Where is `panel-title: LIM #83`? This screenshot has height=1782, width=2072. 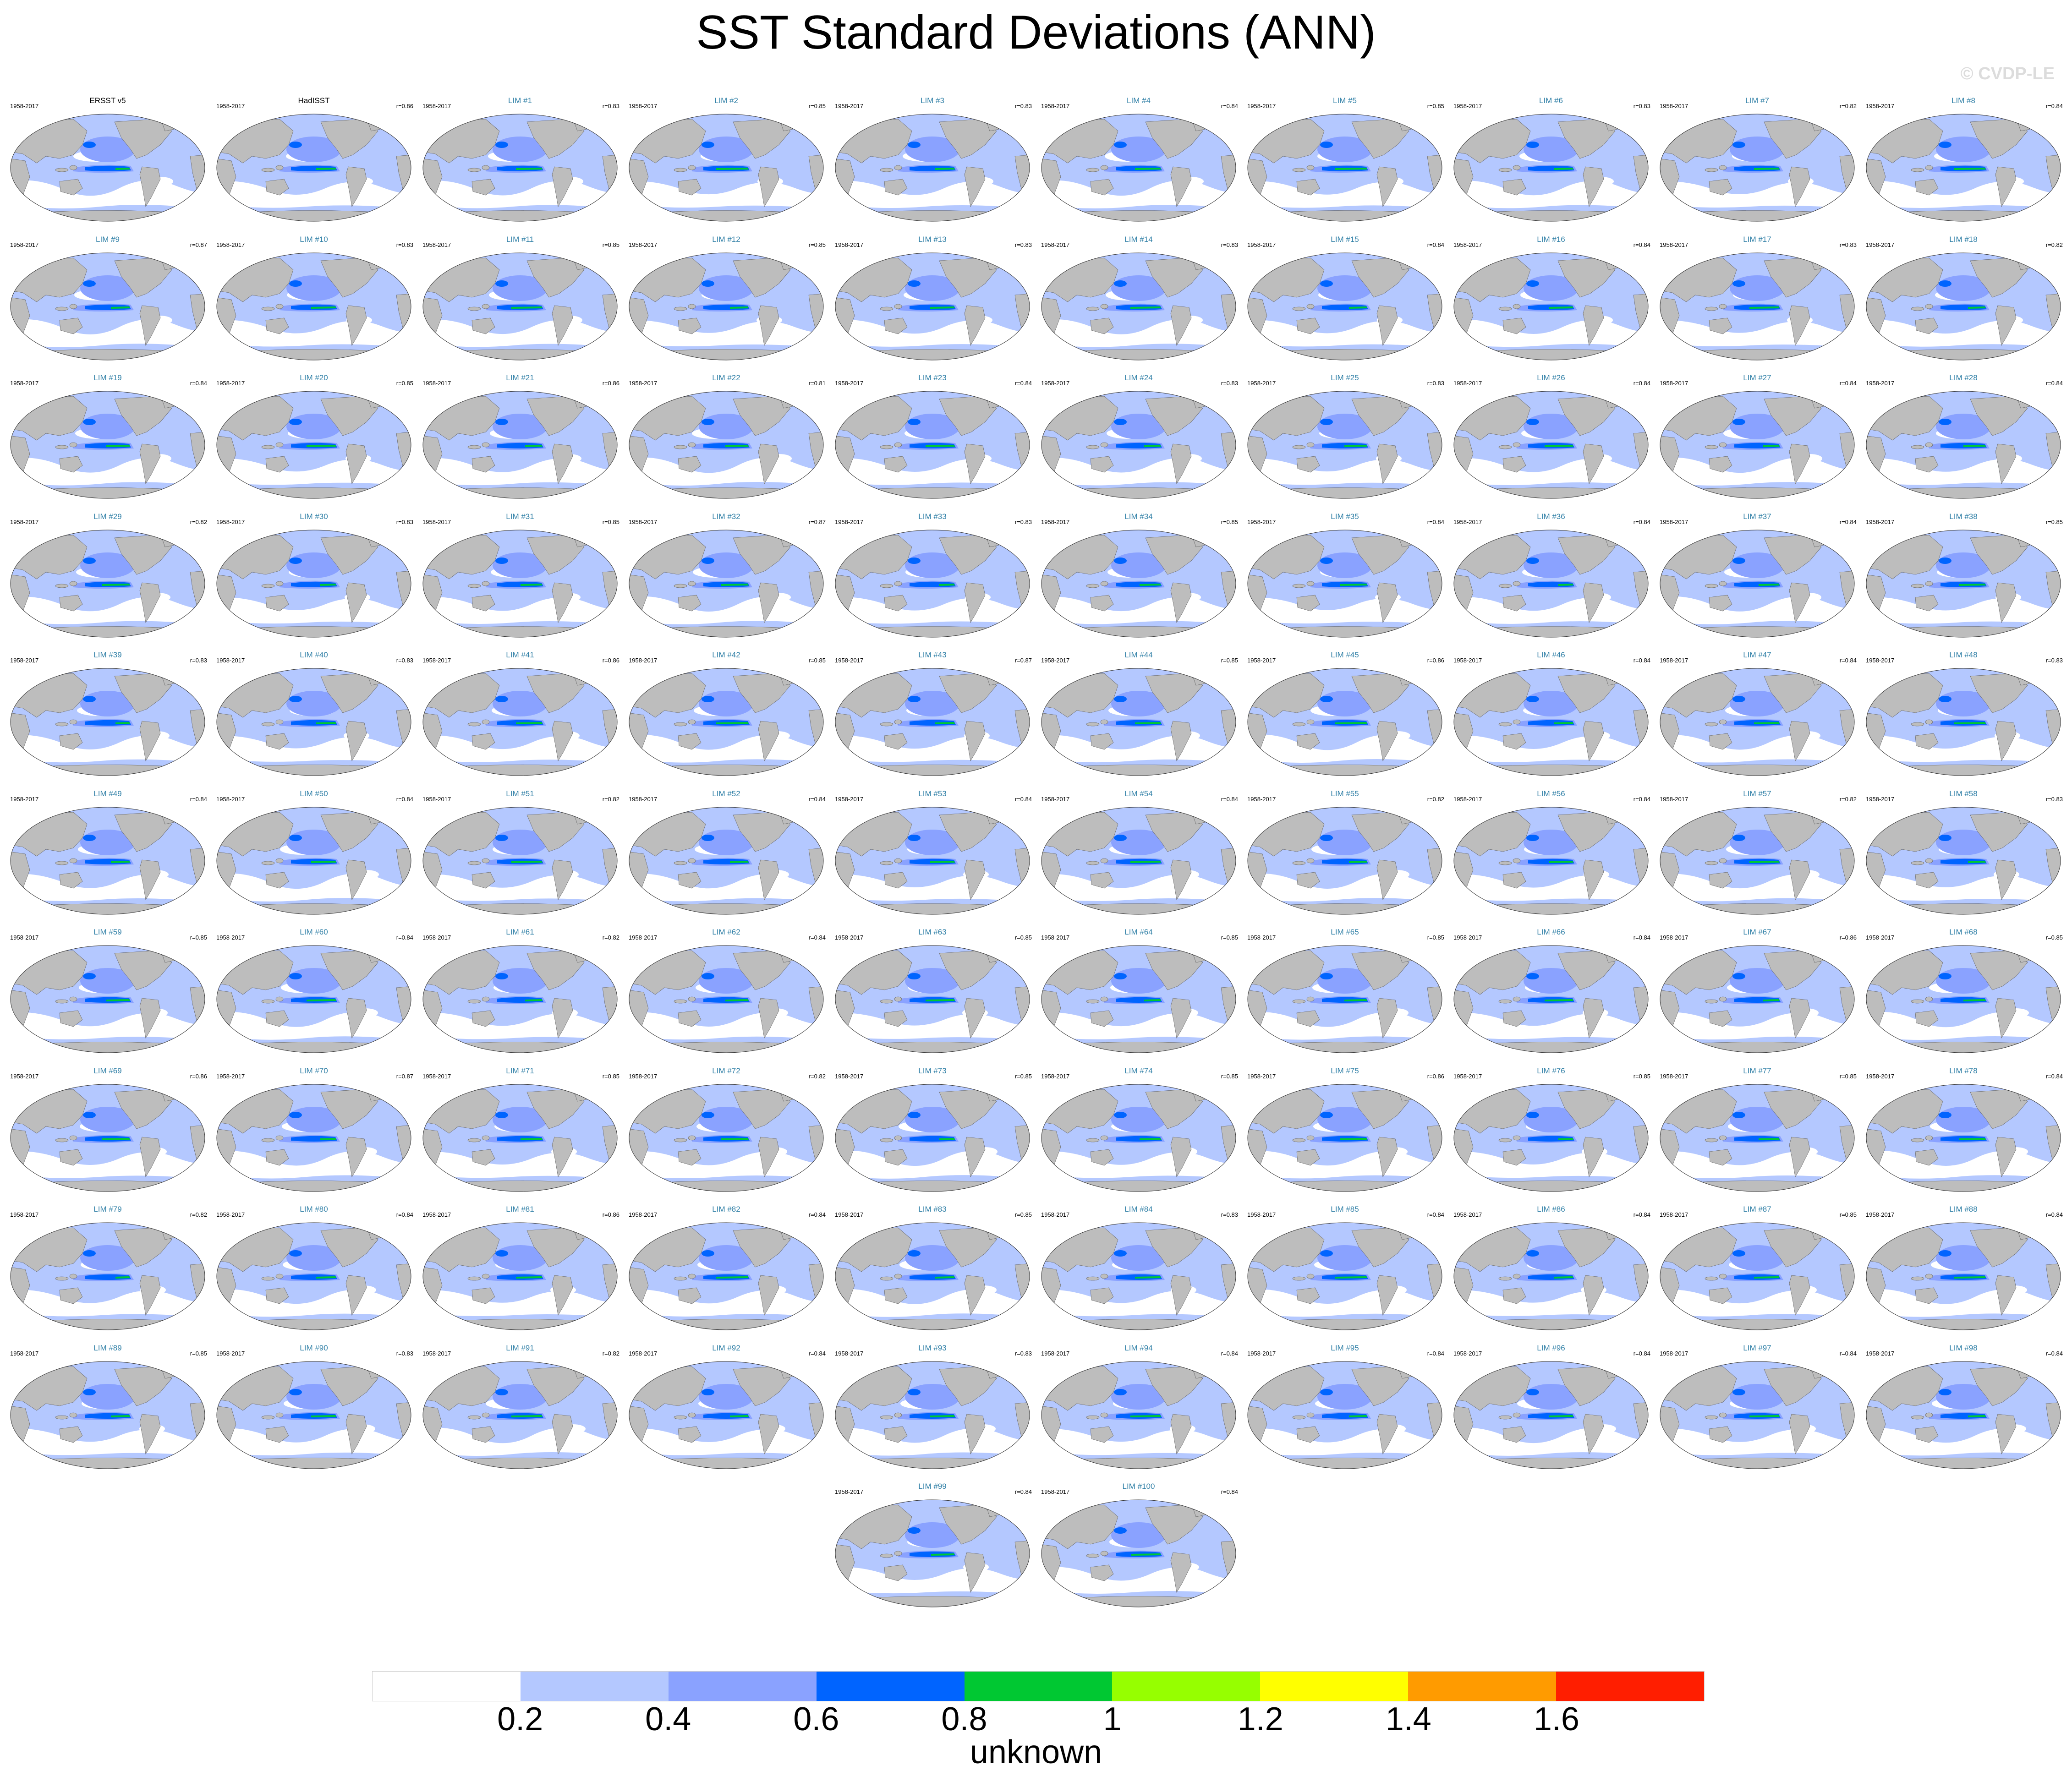 panel-title: LIM #83 is located at coordinates (933, 1209).